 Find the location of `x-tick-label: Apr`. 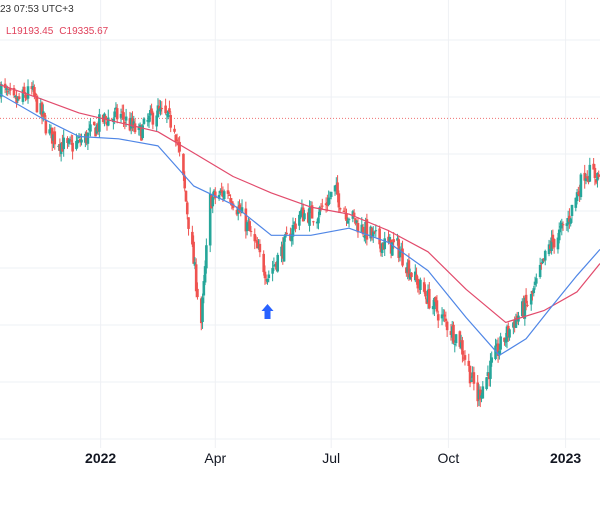

x-tick-label: Apr is located at coordinates (215, 458).